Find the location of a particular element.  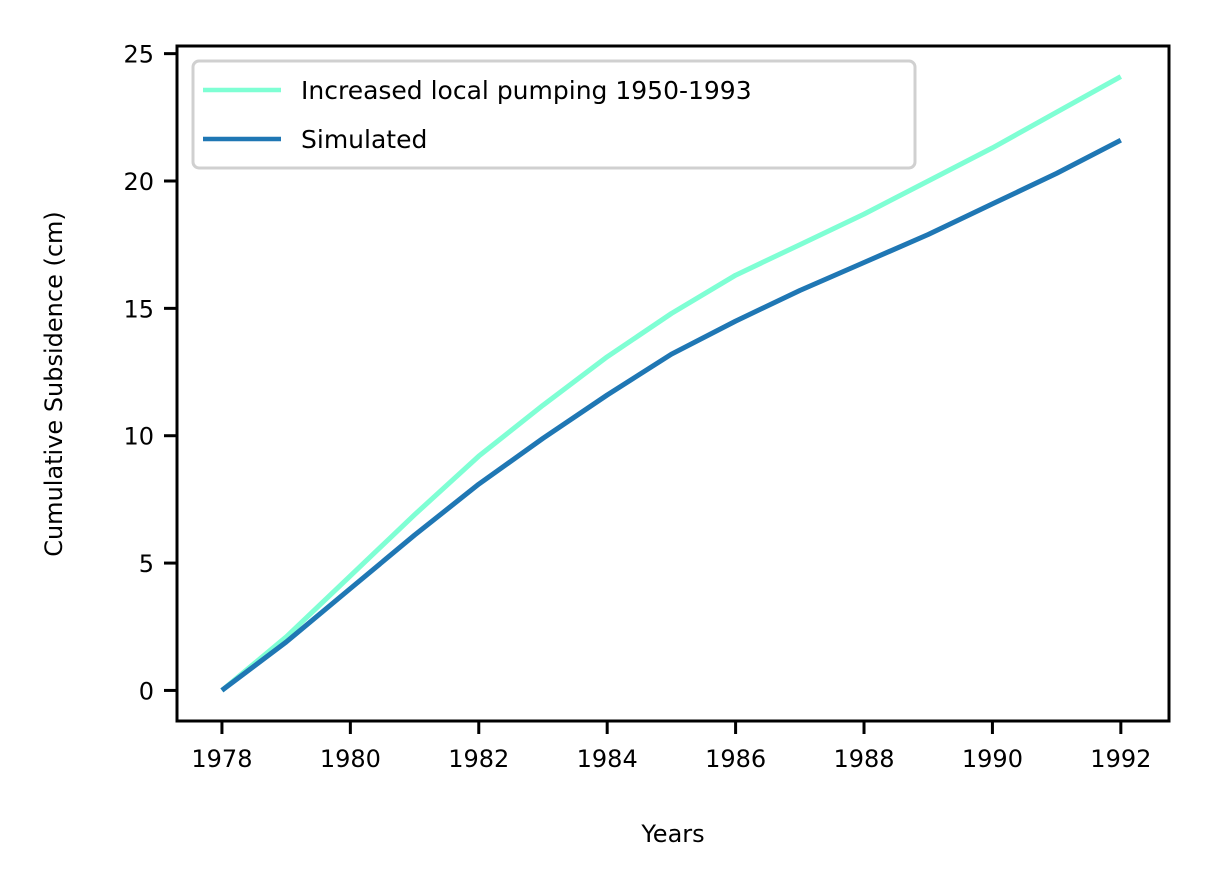

y-tick-label-0: 0 is located at coordinates (146, 691).